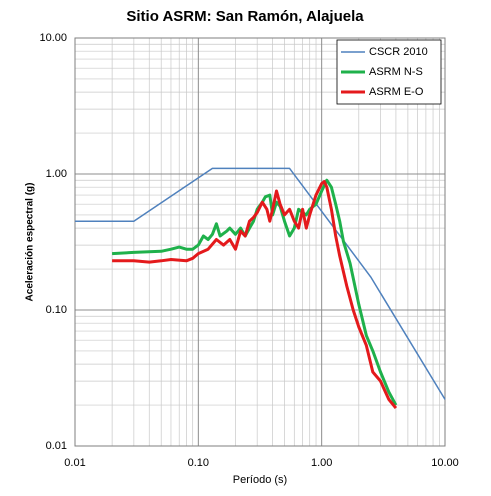 The height and width of the screenshot is (496, 491). Describe the element at coordinates (198, 463) in the screenshot. I see `x-tick-label: 0.10` at that location.